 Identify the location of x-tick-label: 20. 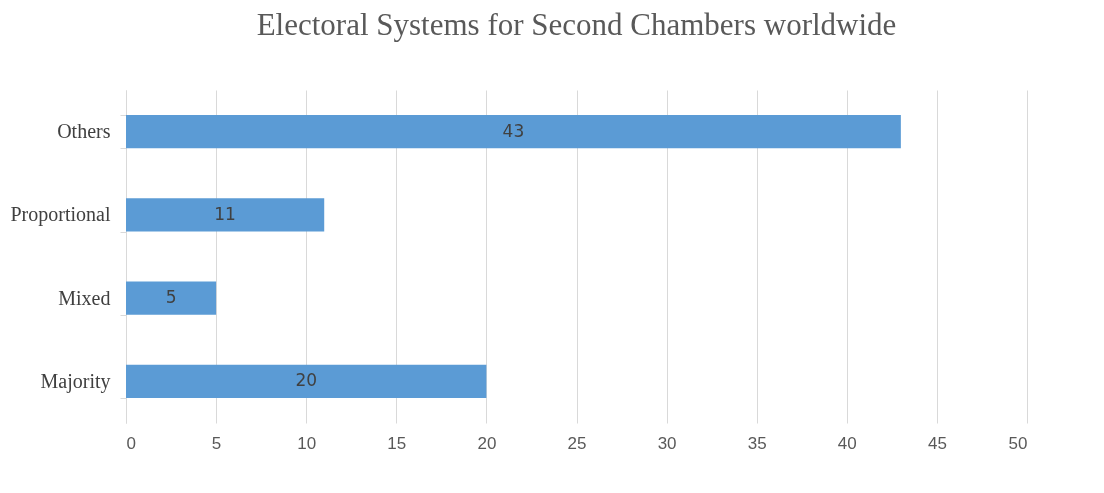
(487, 443).